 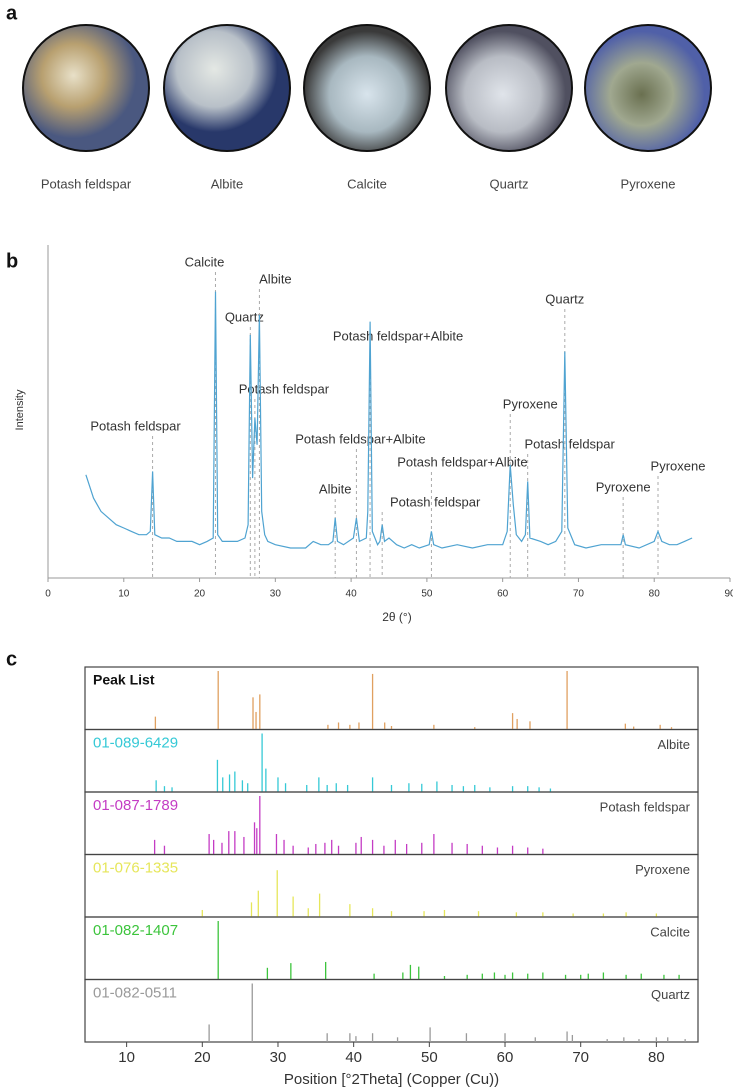 I want to click on series-name: 01-076-1335, so click(x=135, y=867).